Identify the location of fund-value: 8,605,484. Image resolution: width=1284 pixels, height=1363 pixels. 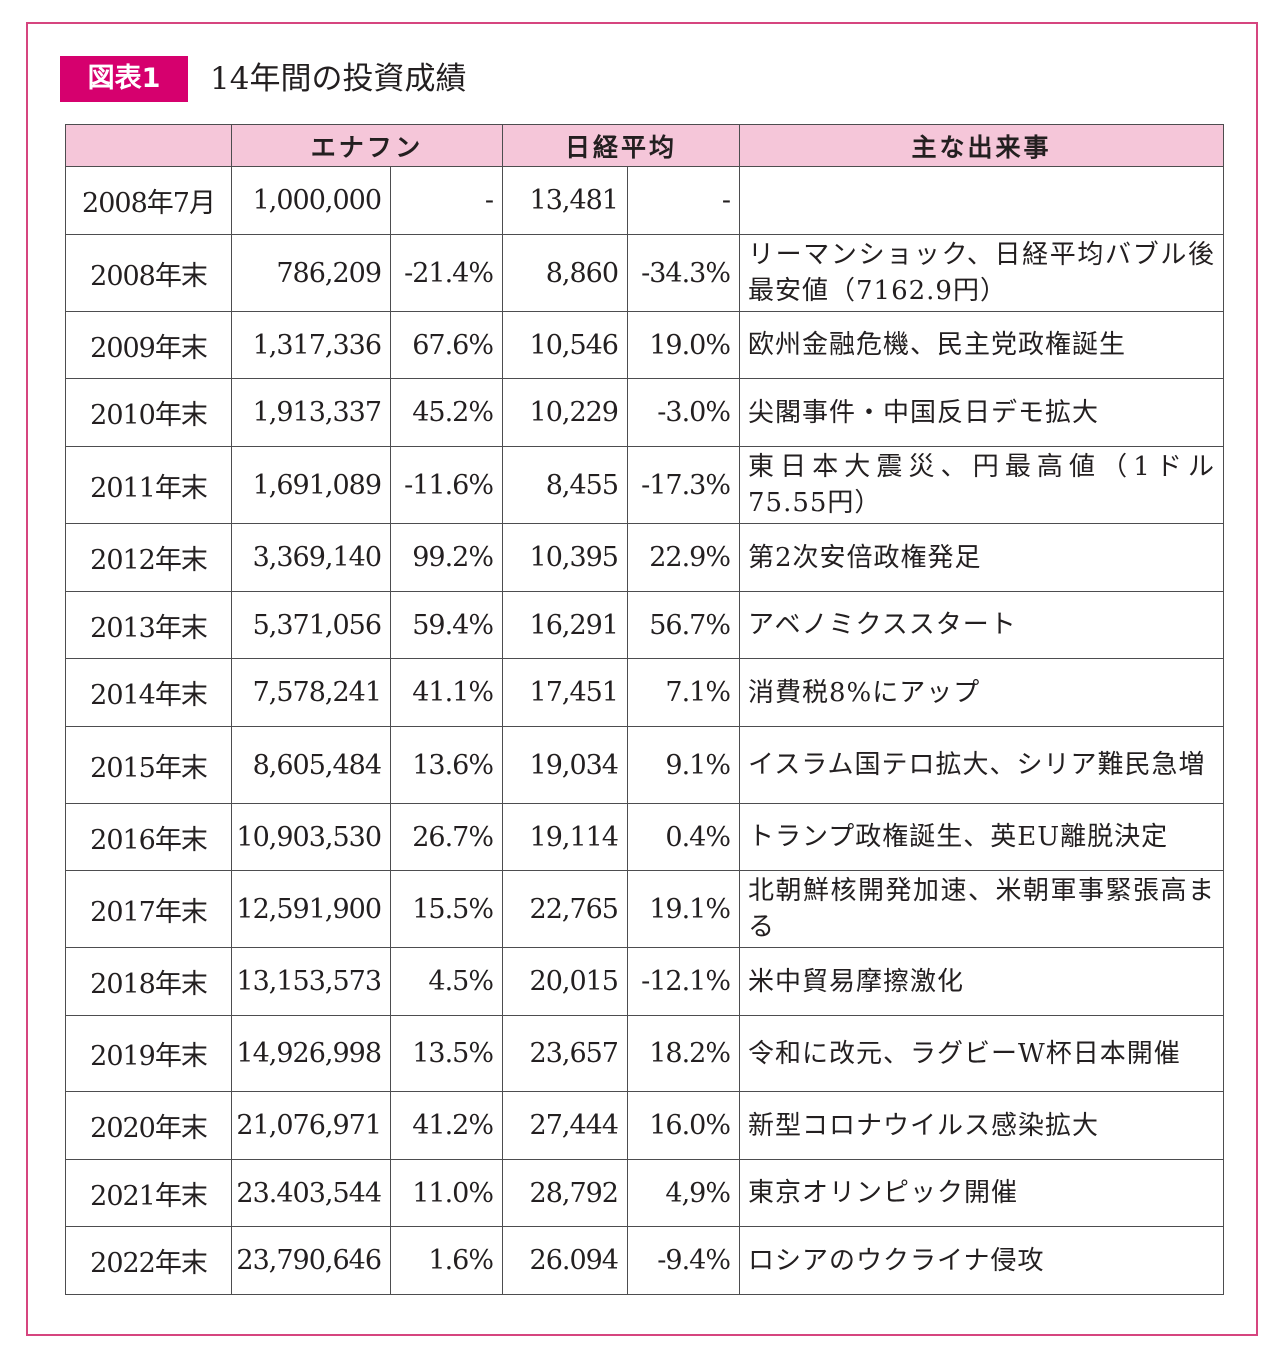
(311, 765).